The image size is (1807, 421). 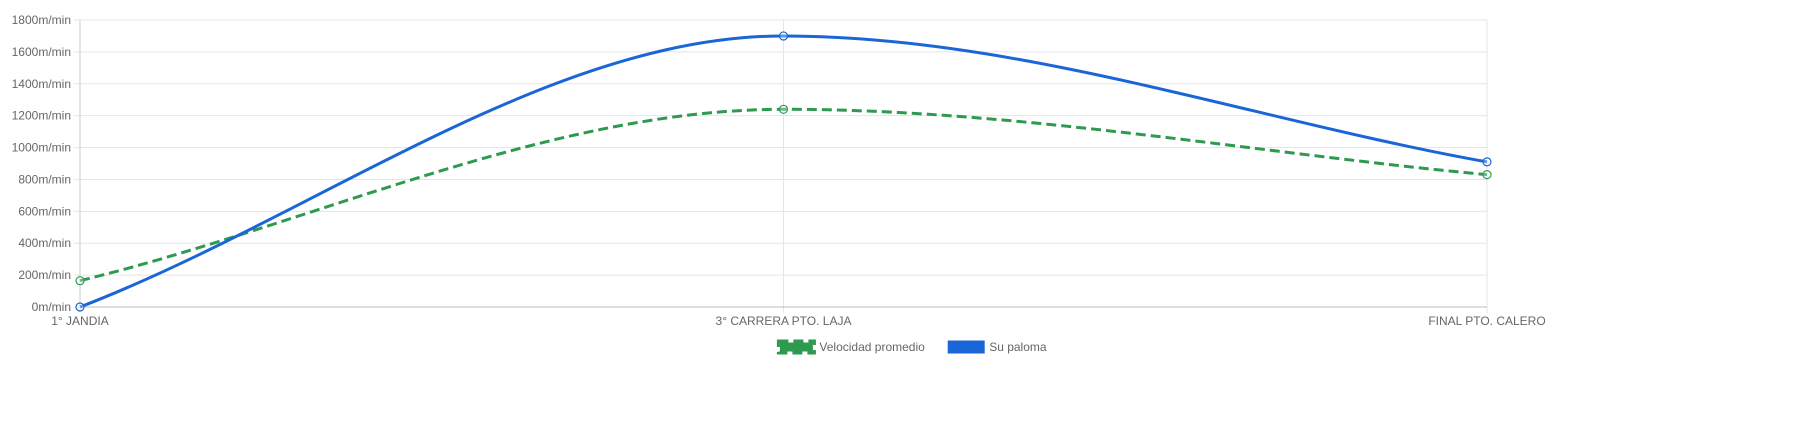 I want to click on y-tick-label: 400m/min, so click(x=44, y=243).